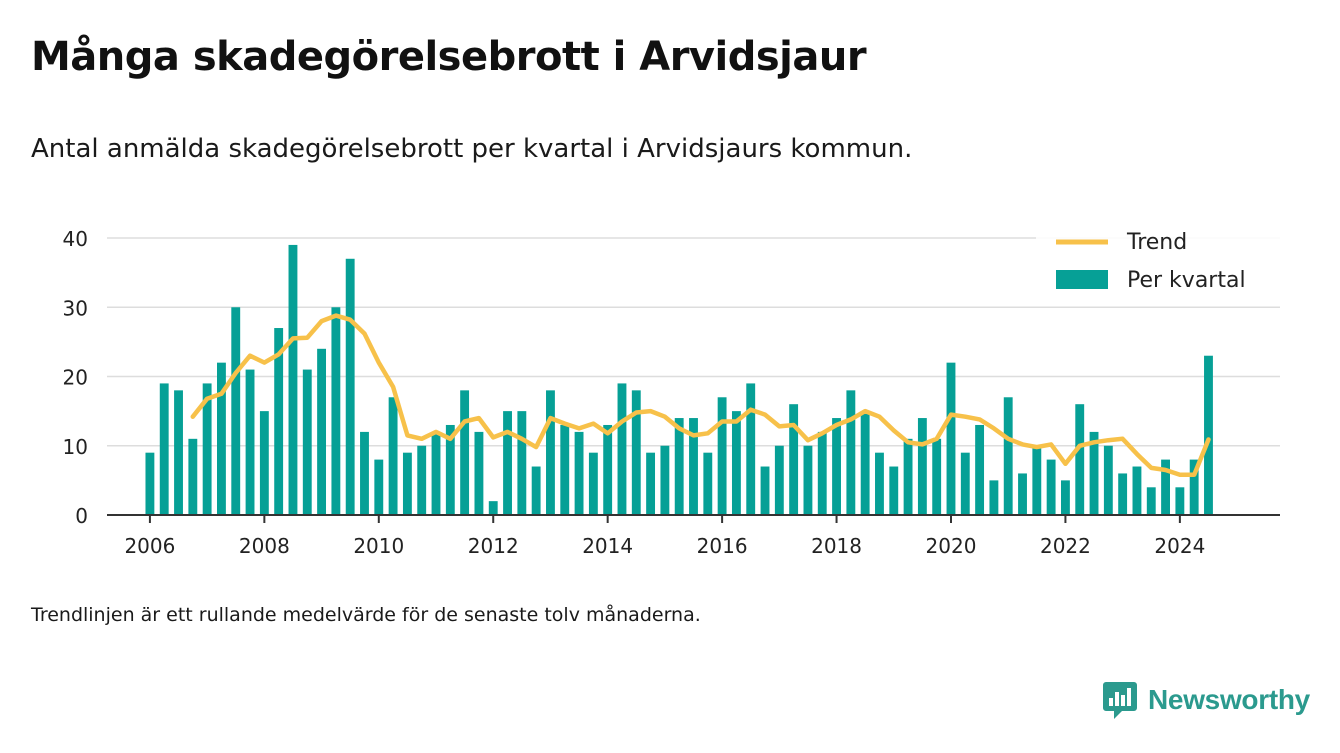 This screenshot has height=753, width=1340. What do you see at coordinates (493, 546) in the screenshot?
I see `x-tick-label: 2012` at bounding box center [493, 546].